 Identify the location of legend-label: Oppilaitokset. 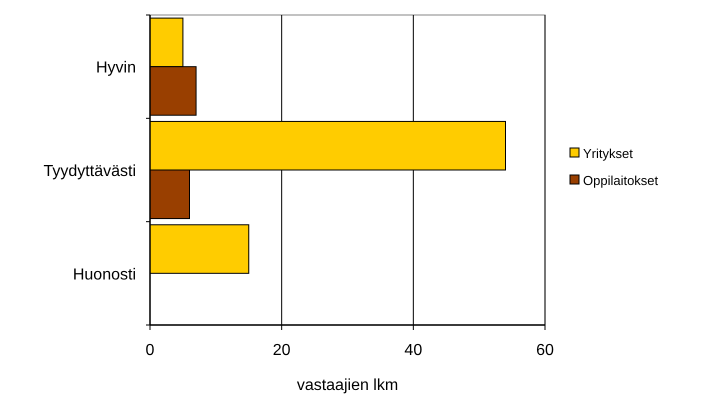
(621, 180).